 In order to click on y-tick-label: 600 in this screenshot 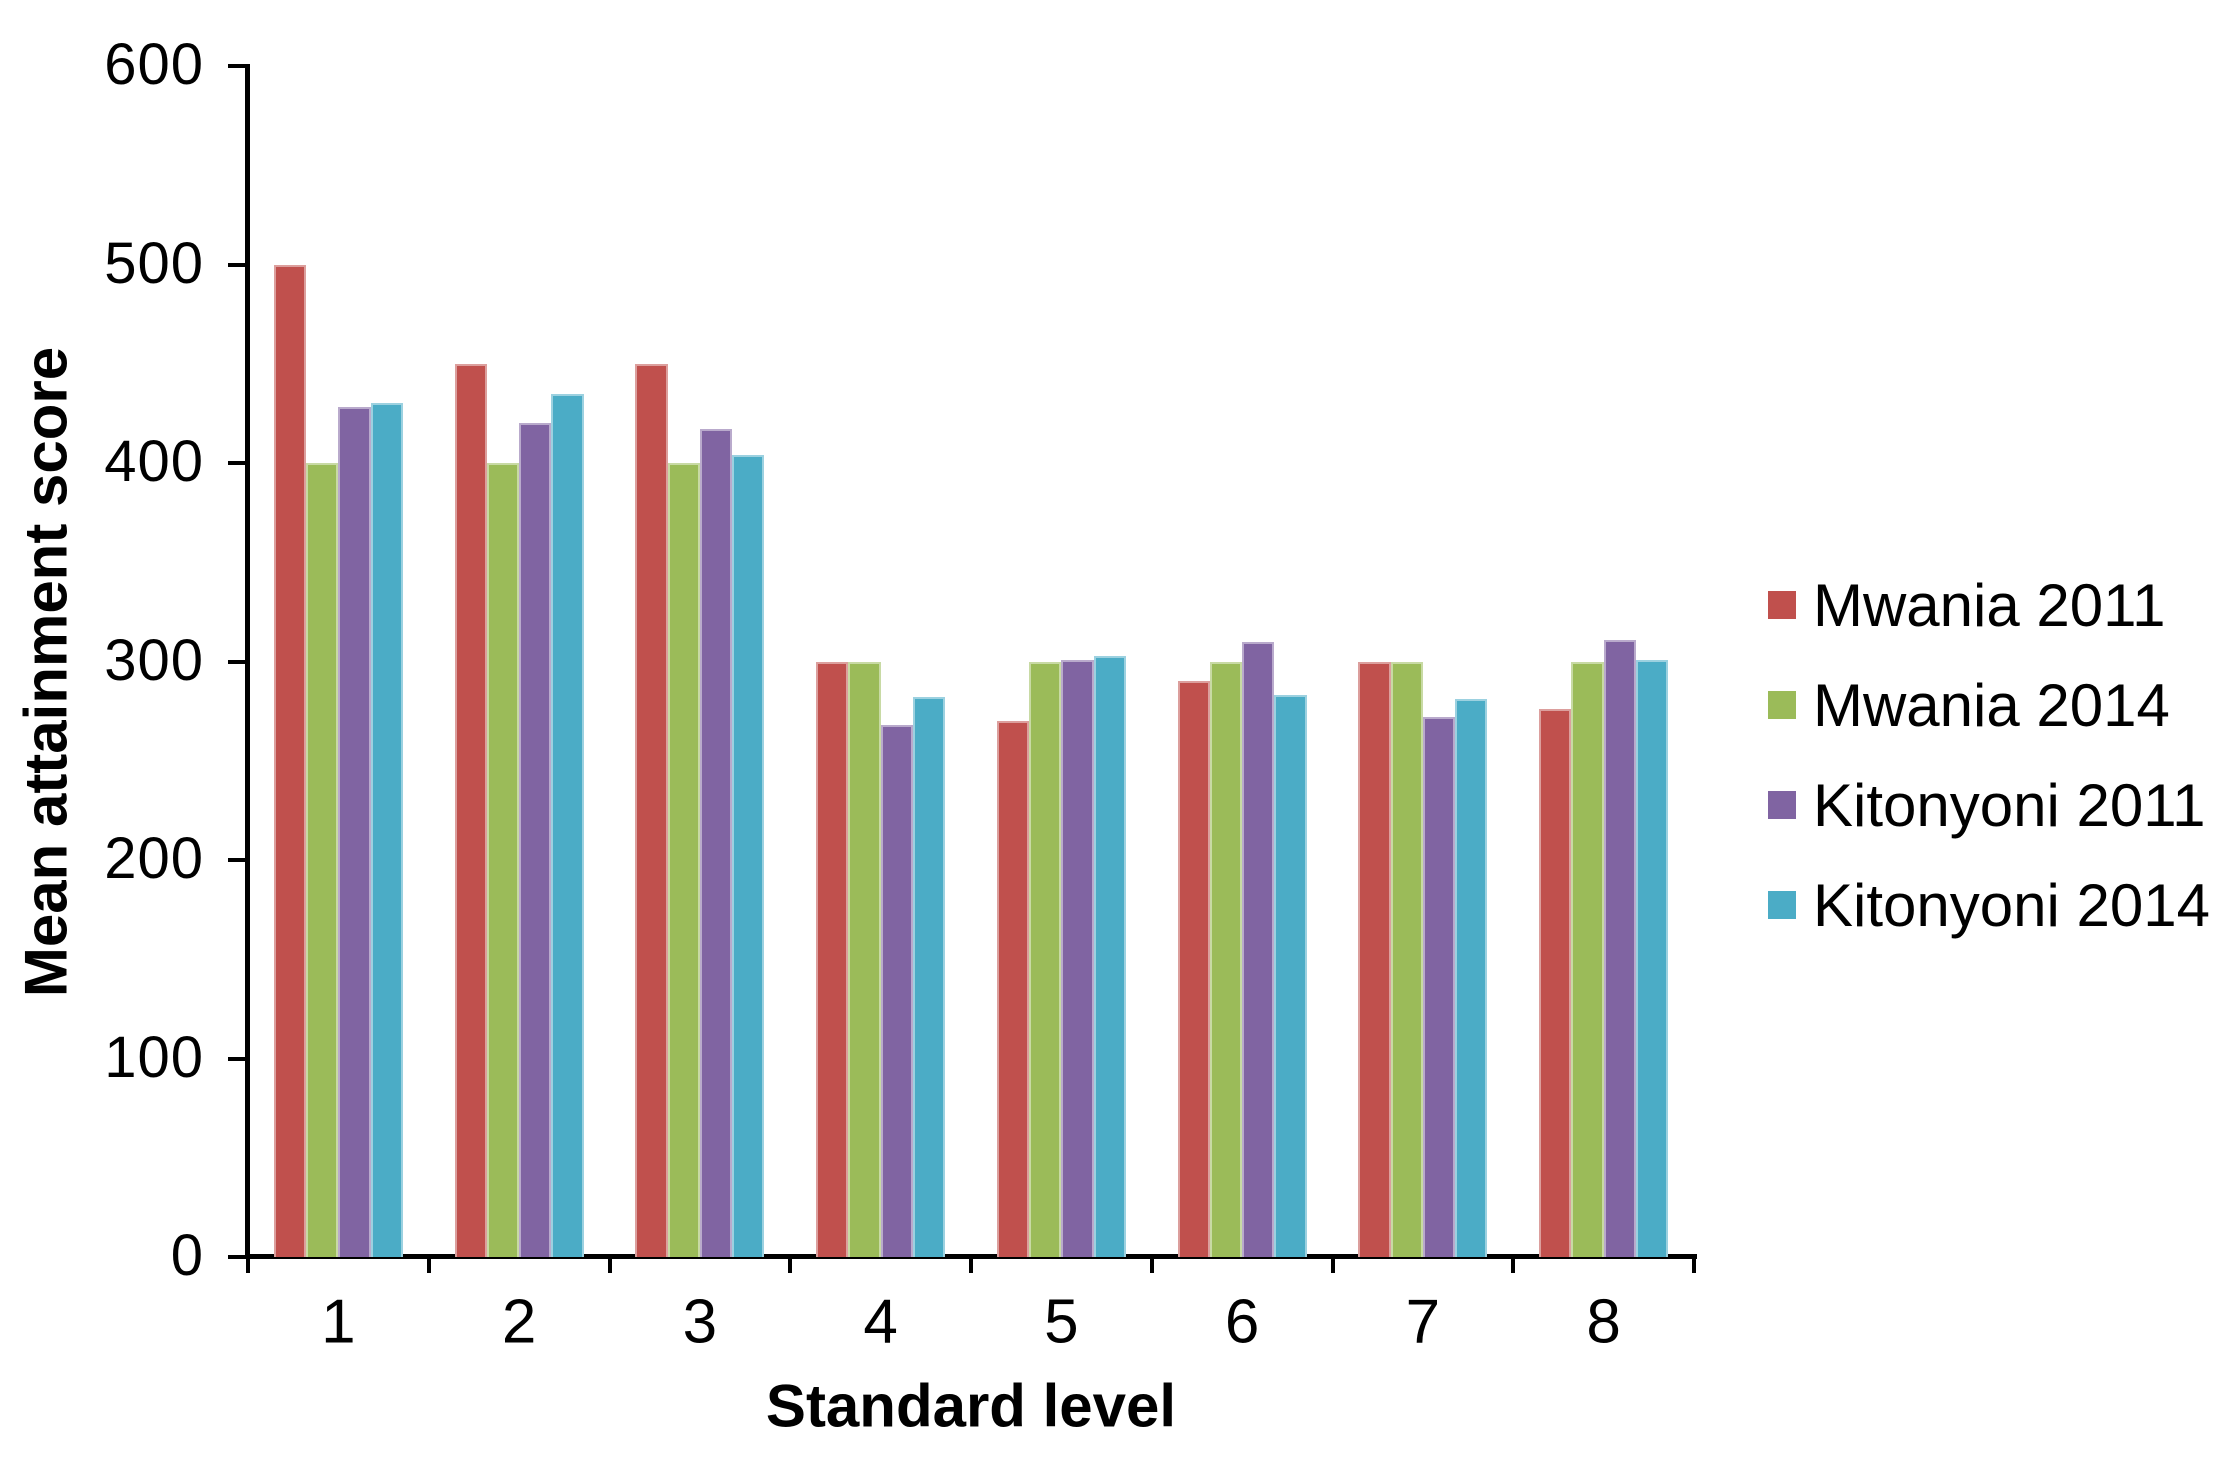, I will do `click(154, 65)`.